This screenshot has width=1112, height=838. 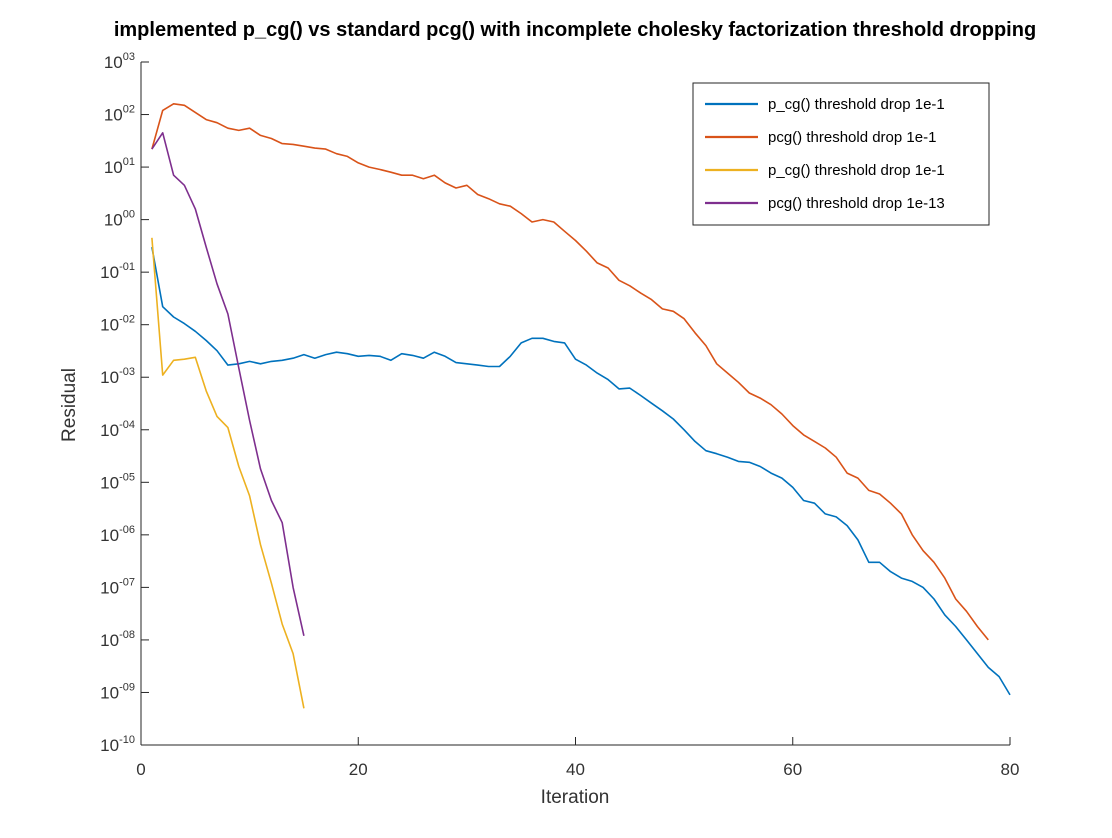 I want to click on y-tick-label: 1002, so click(x=119, y=114).